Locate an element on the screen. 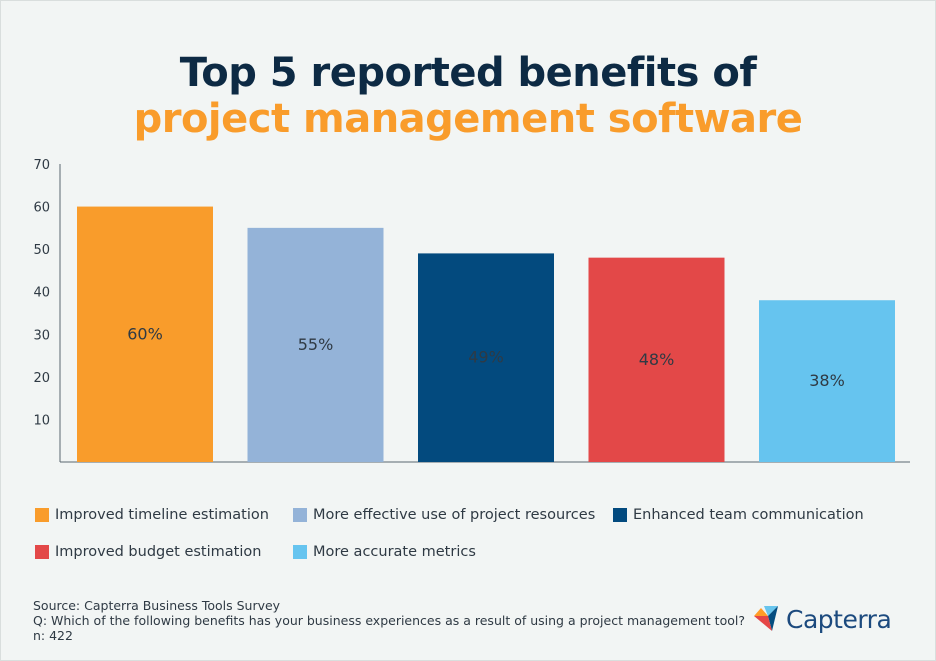 The width and height of the screenshot is (936, 661). bar-data-label-3: 48% is located at coordinates (657, 359).